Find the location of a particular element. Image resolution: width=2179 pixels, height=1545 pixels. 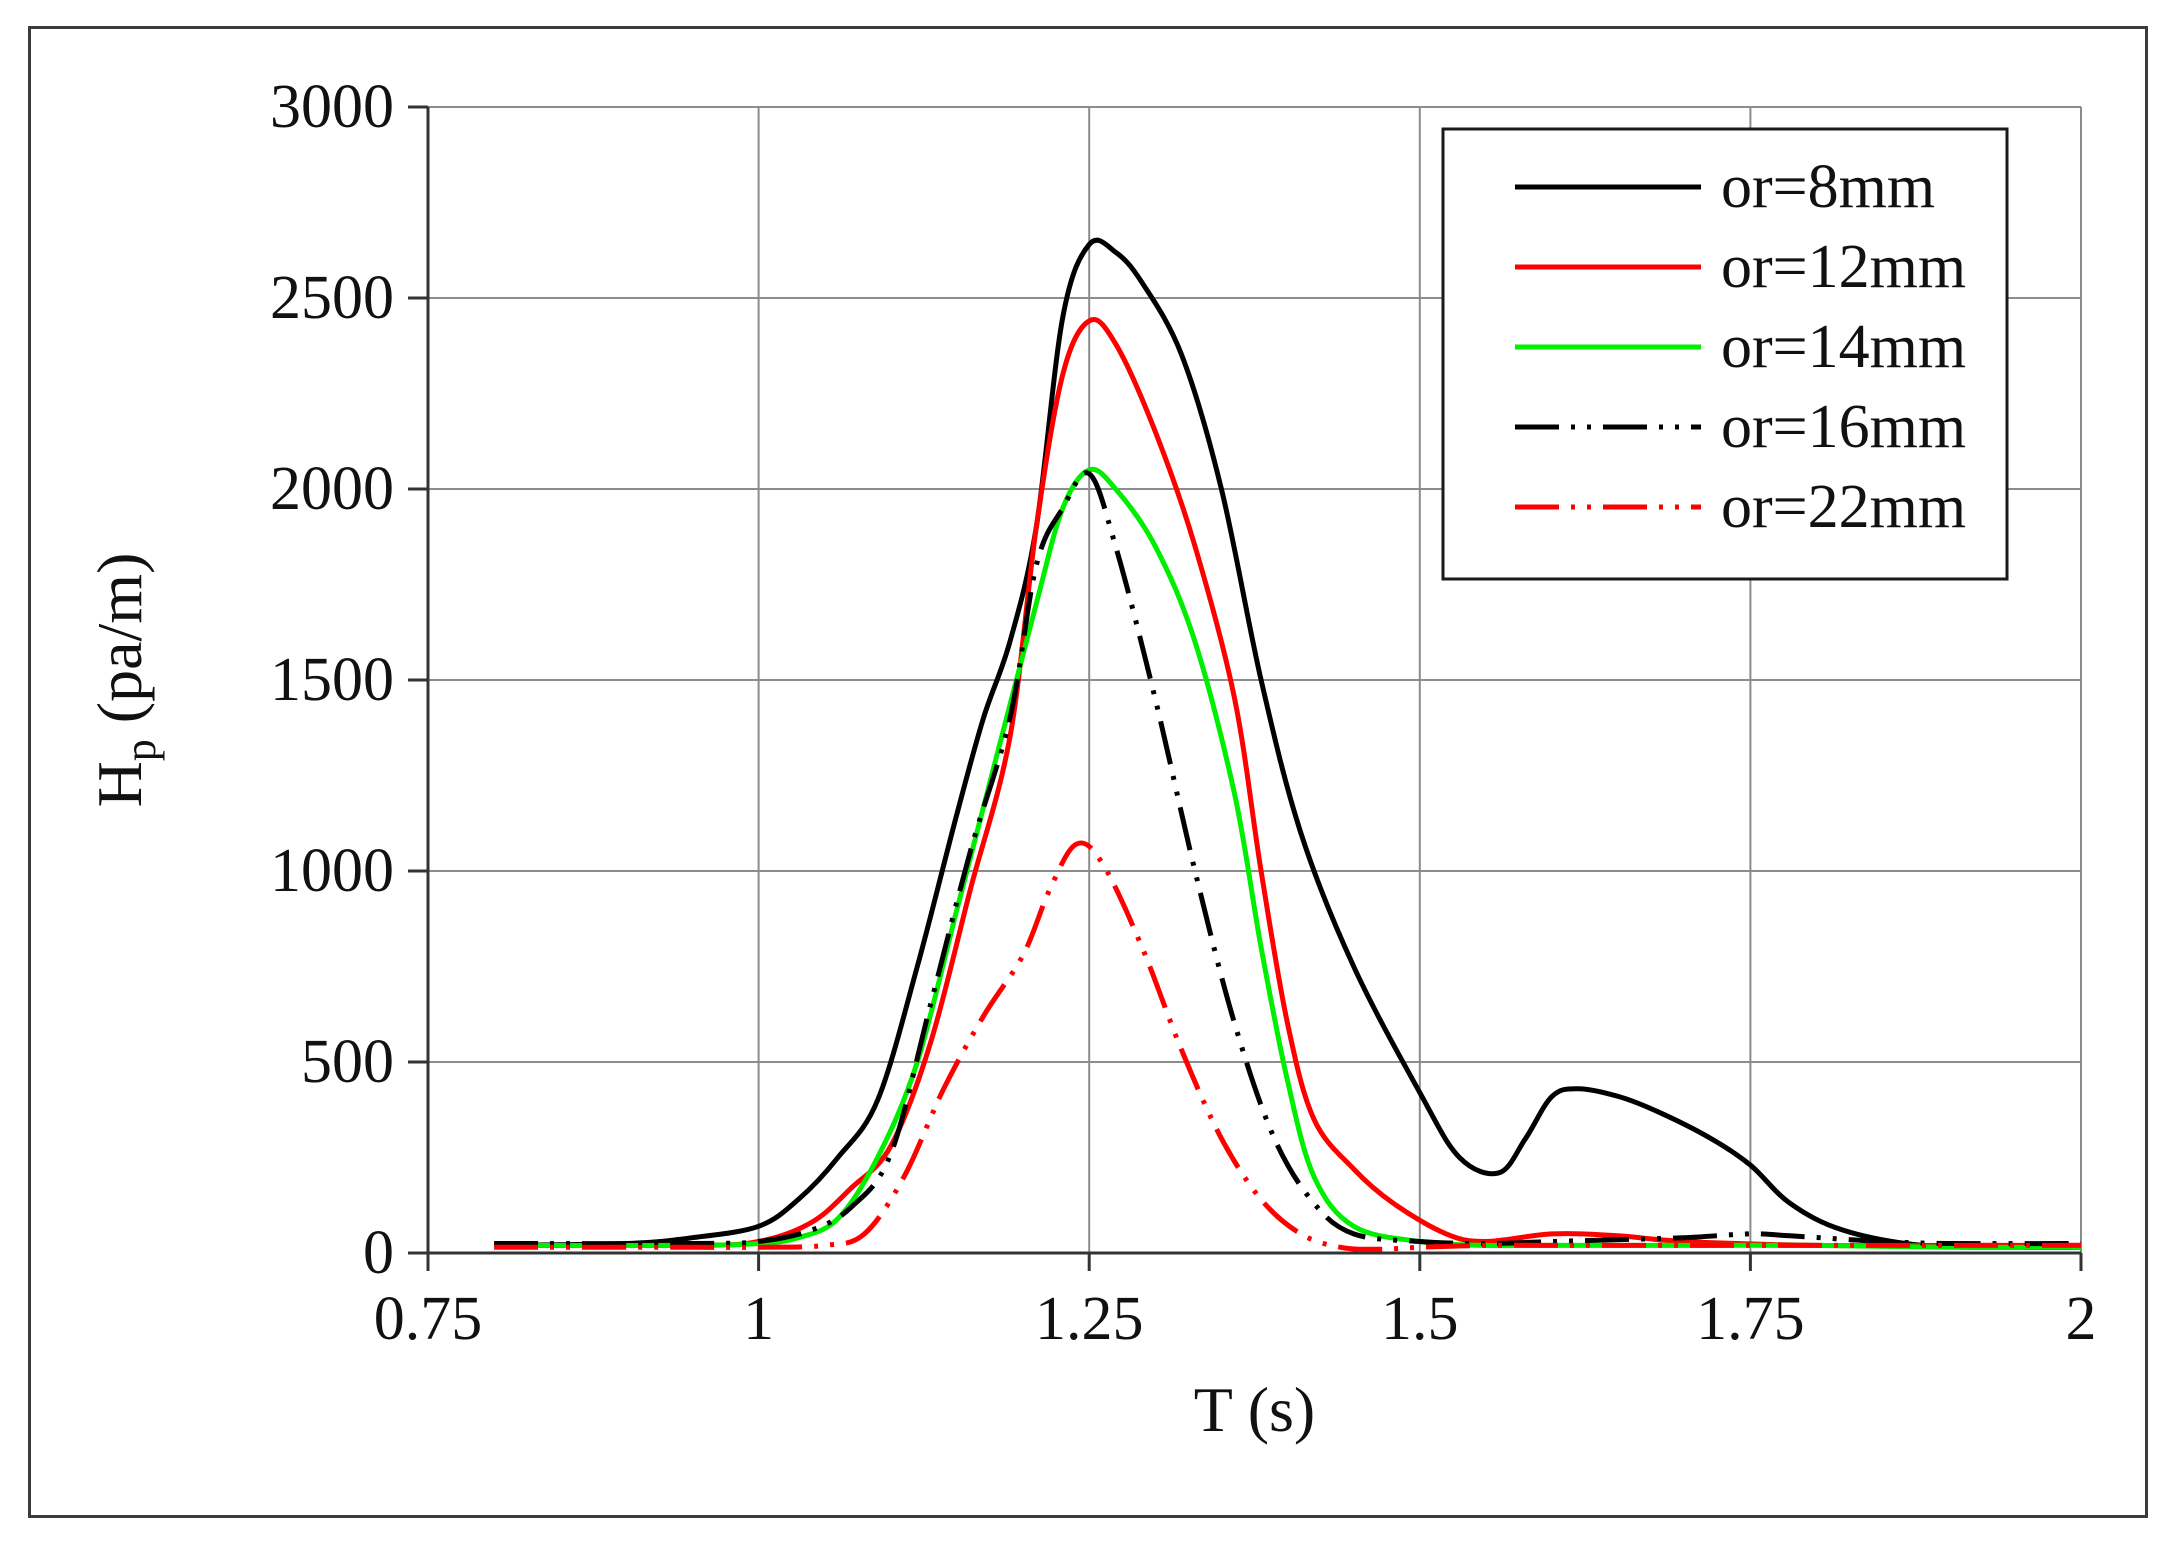

y-axis-title: Hp (pa/m) is located at coordinates (124, 680).